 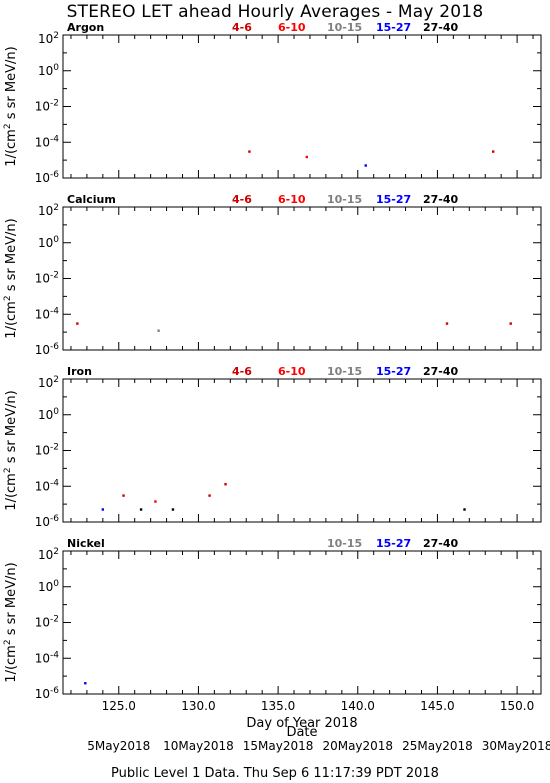 What do you see at coordinates (437, 746) in the screenshot?
I see `date-tick-label: 25May2018` at bounding box center [437, 746].